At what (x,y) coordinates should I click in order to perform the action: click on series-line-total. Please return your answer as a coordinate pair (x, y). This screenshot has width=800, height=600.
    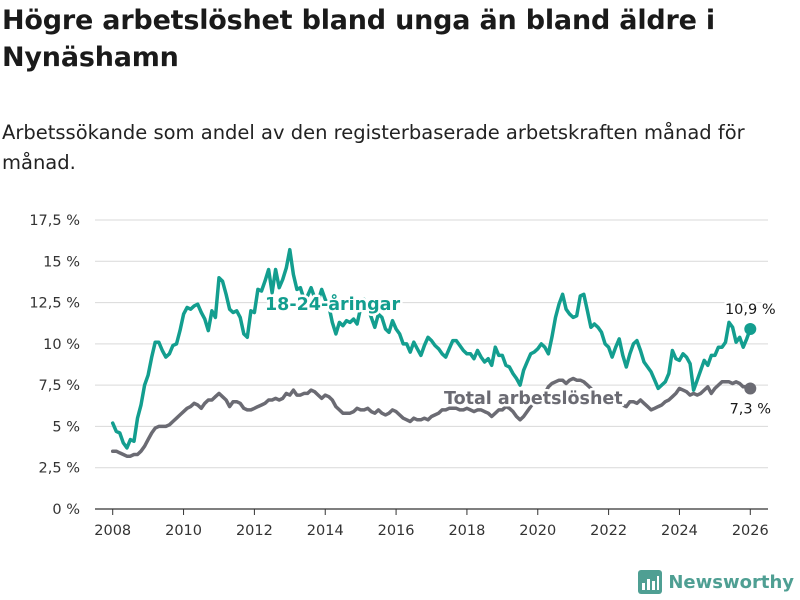
    Looking at the image, I should click on (431, 417).